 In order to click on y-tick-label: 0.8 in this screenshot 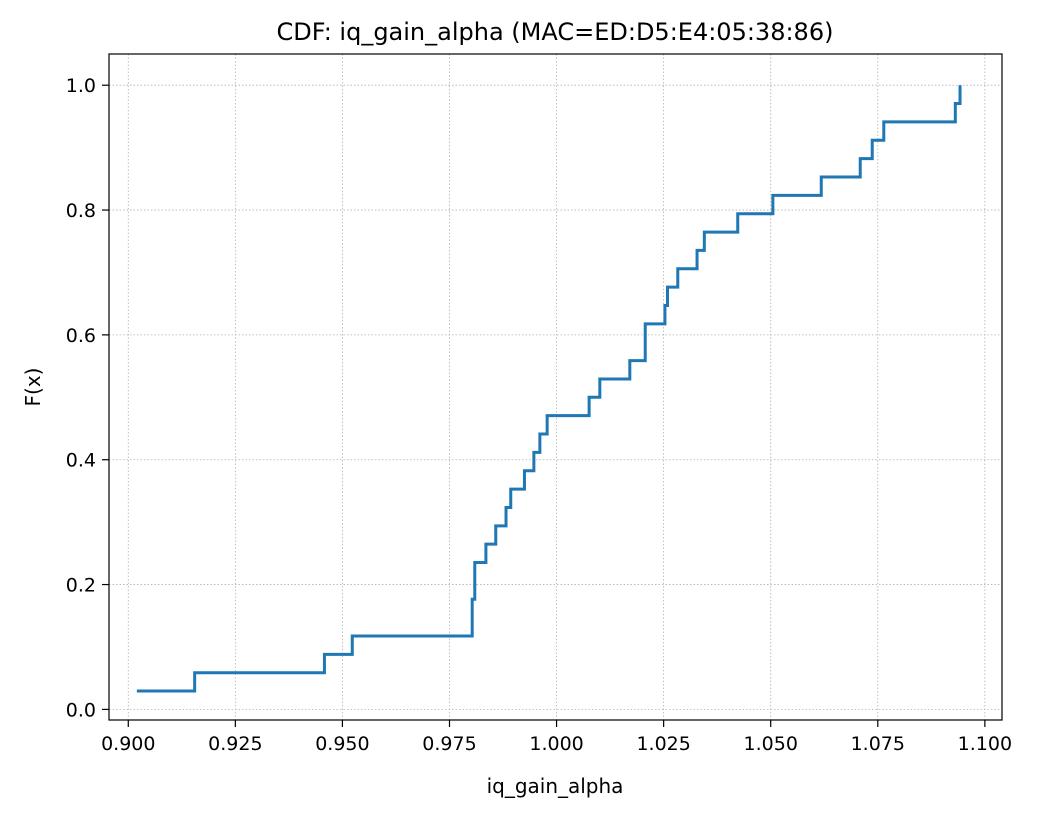, I will do `click(81, 211)`.